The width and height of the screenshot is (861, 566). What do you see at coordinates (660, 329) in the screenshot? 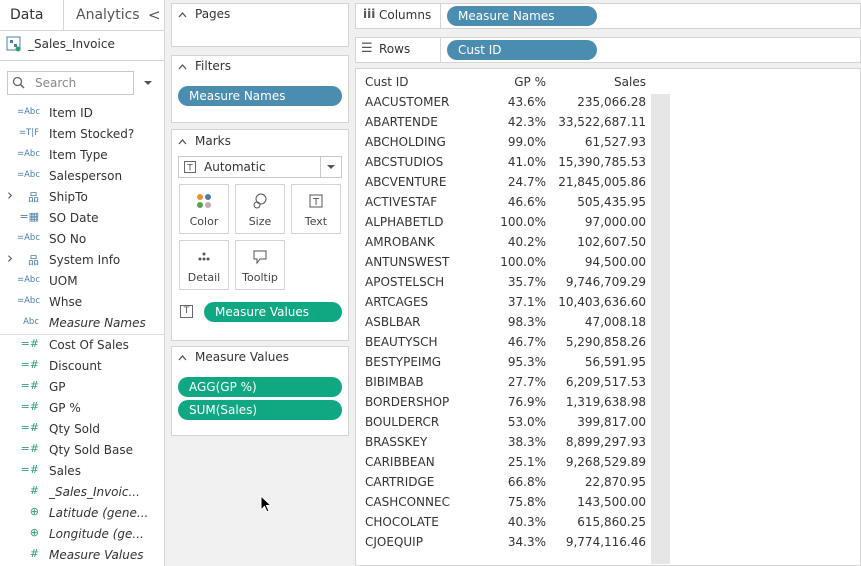
I see `scrollbar` at bounding box center [660, 329].